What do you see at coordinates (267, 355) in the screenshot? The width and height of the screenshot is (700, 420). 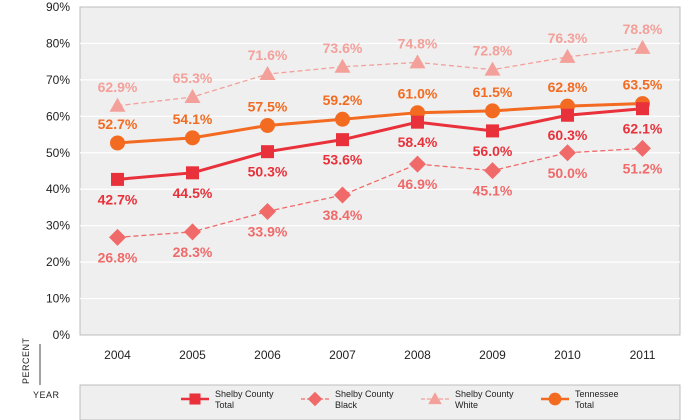 I see `x-tick-label: 2006` at bounding box center [267, 355].